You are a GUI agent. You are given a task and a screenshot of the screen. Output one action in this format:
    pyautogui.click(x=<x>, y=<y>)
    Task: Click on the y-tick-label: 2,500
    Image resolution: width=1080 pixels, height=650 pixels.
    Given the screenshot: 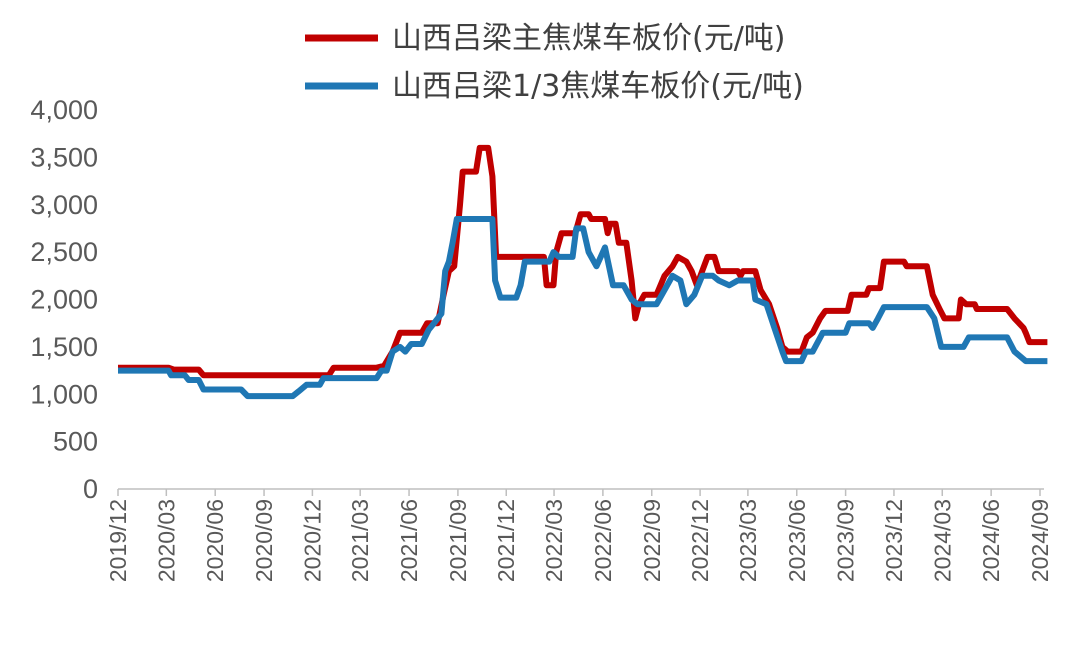 What is the action you would take?
    pyautogui.click(x=64, y=252)
    